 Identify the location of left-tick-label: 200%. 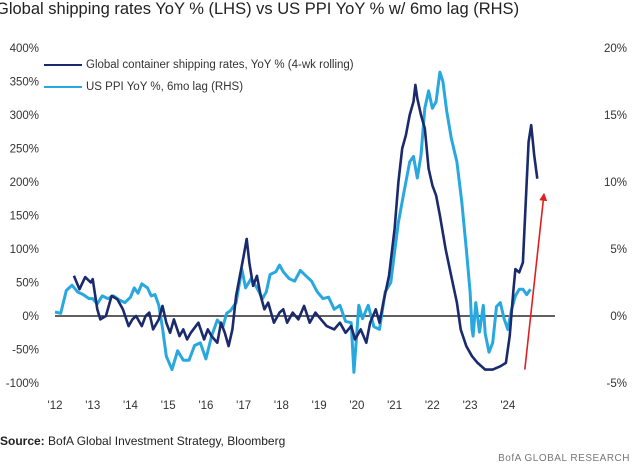
(24, 183).